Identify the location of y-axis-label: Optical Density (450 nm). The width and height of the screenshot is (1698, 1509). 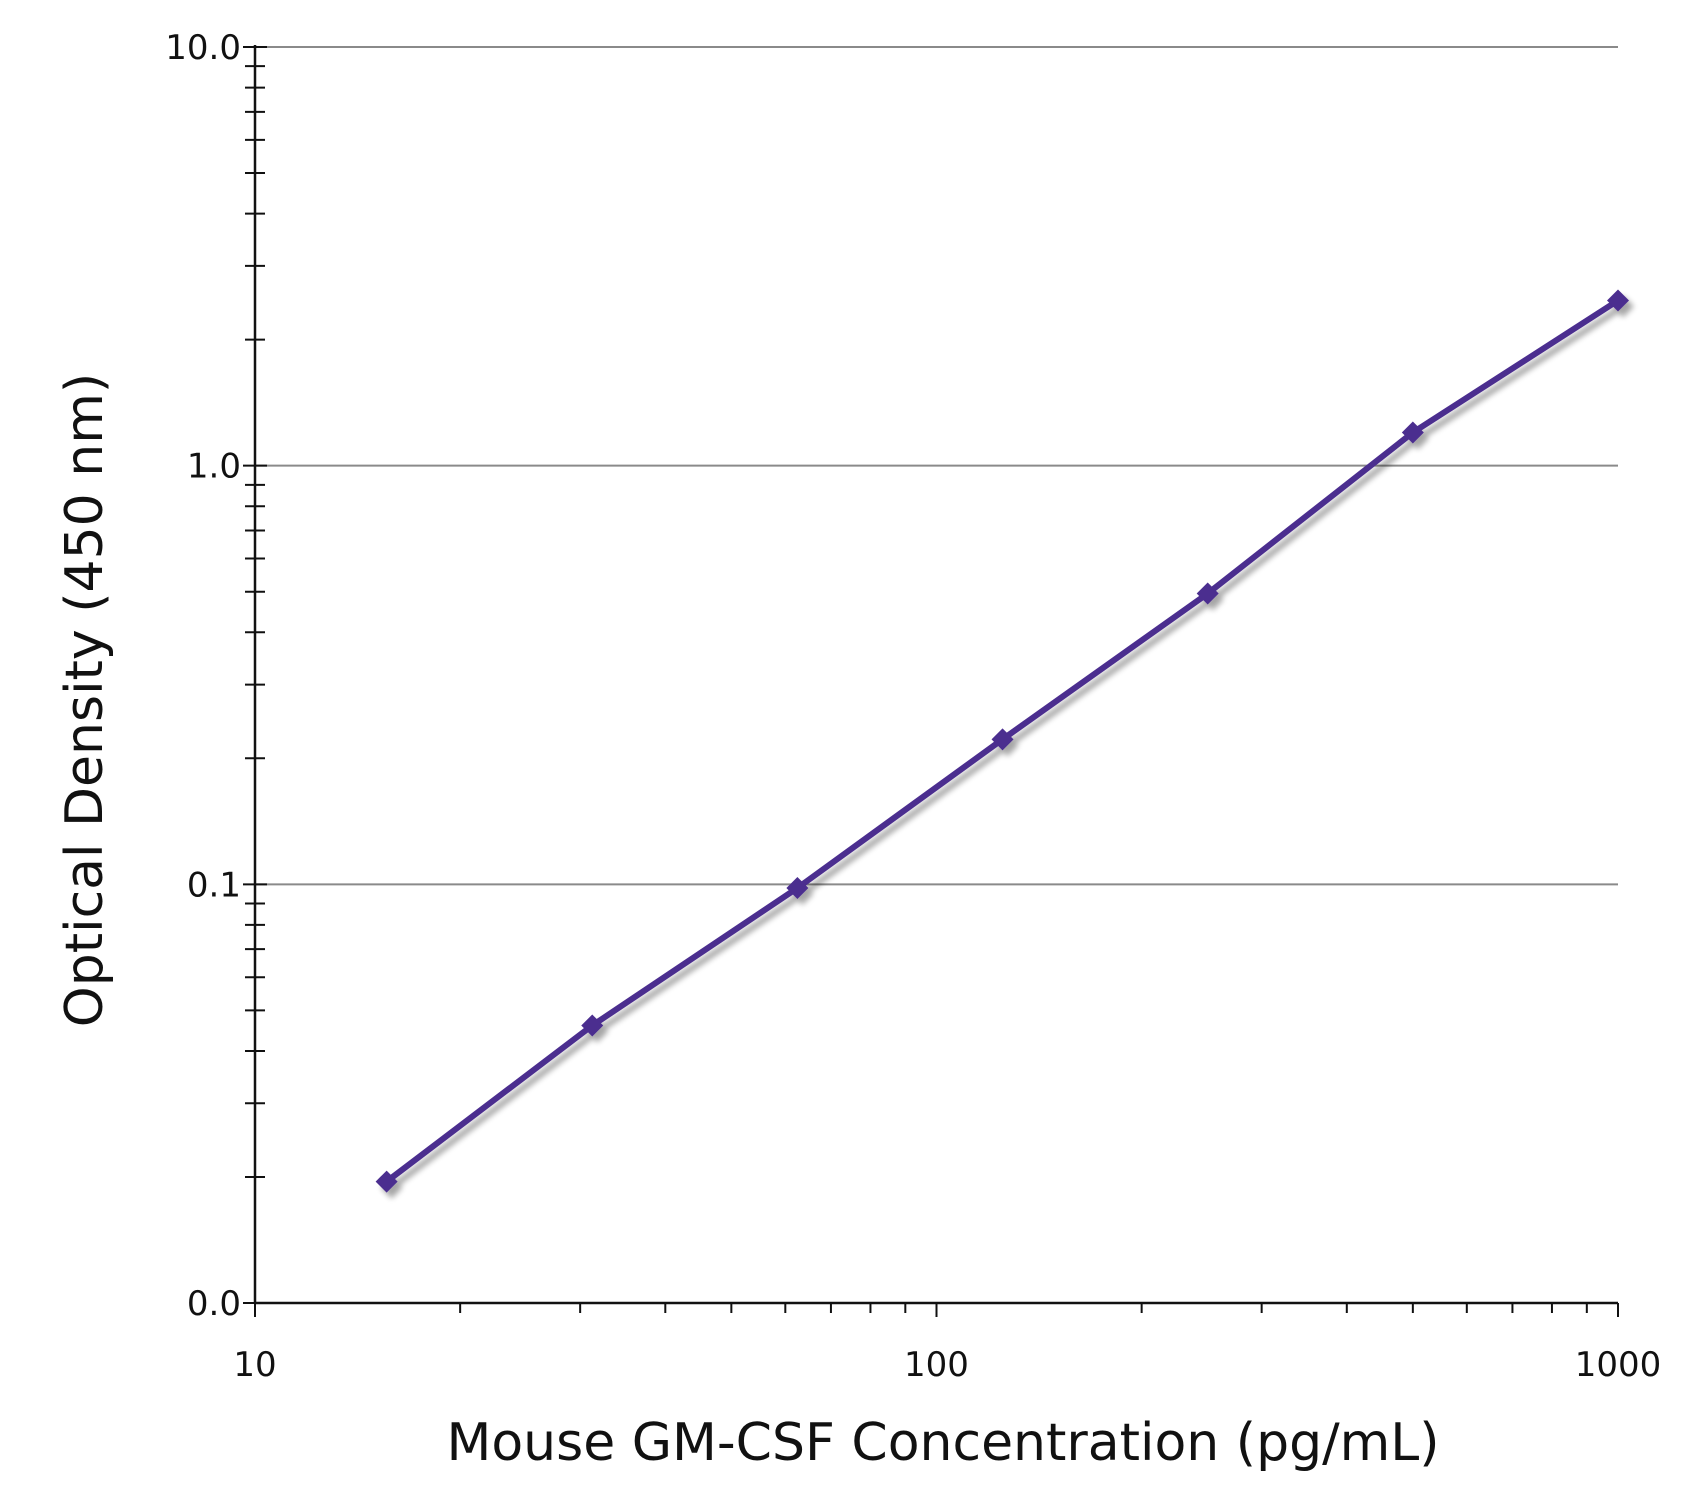
(85, 700).